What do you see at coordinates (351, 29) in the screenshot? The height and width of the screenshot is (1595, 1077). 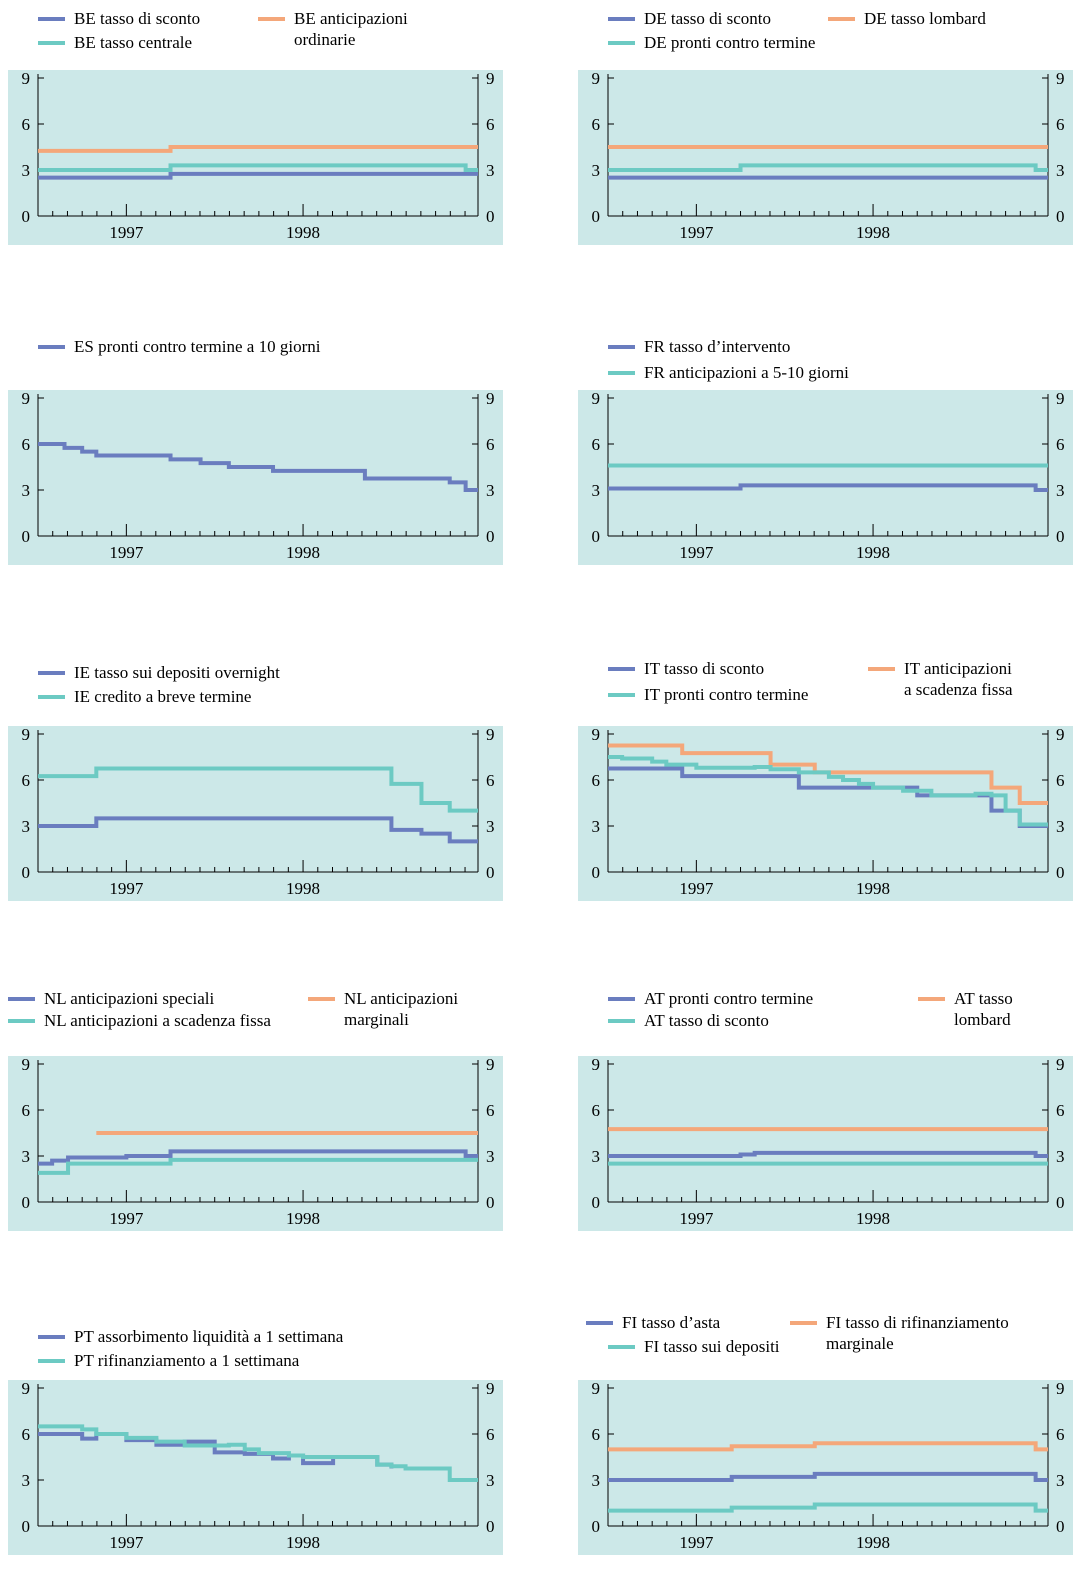 I see `legend-label: BE anticipazioni ordinarie` at bounding box center [351, 29].